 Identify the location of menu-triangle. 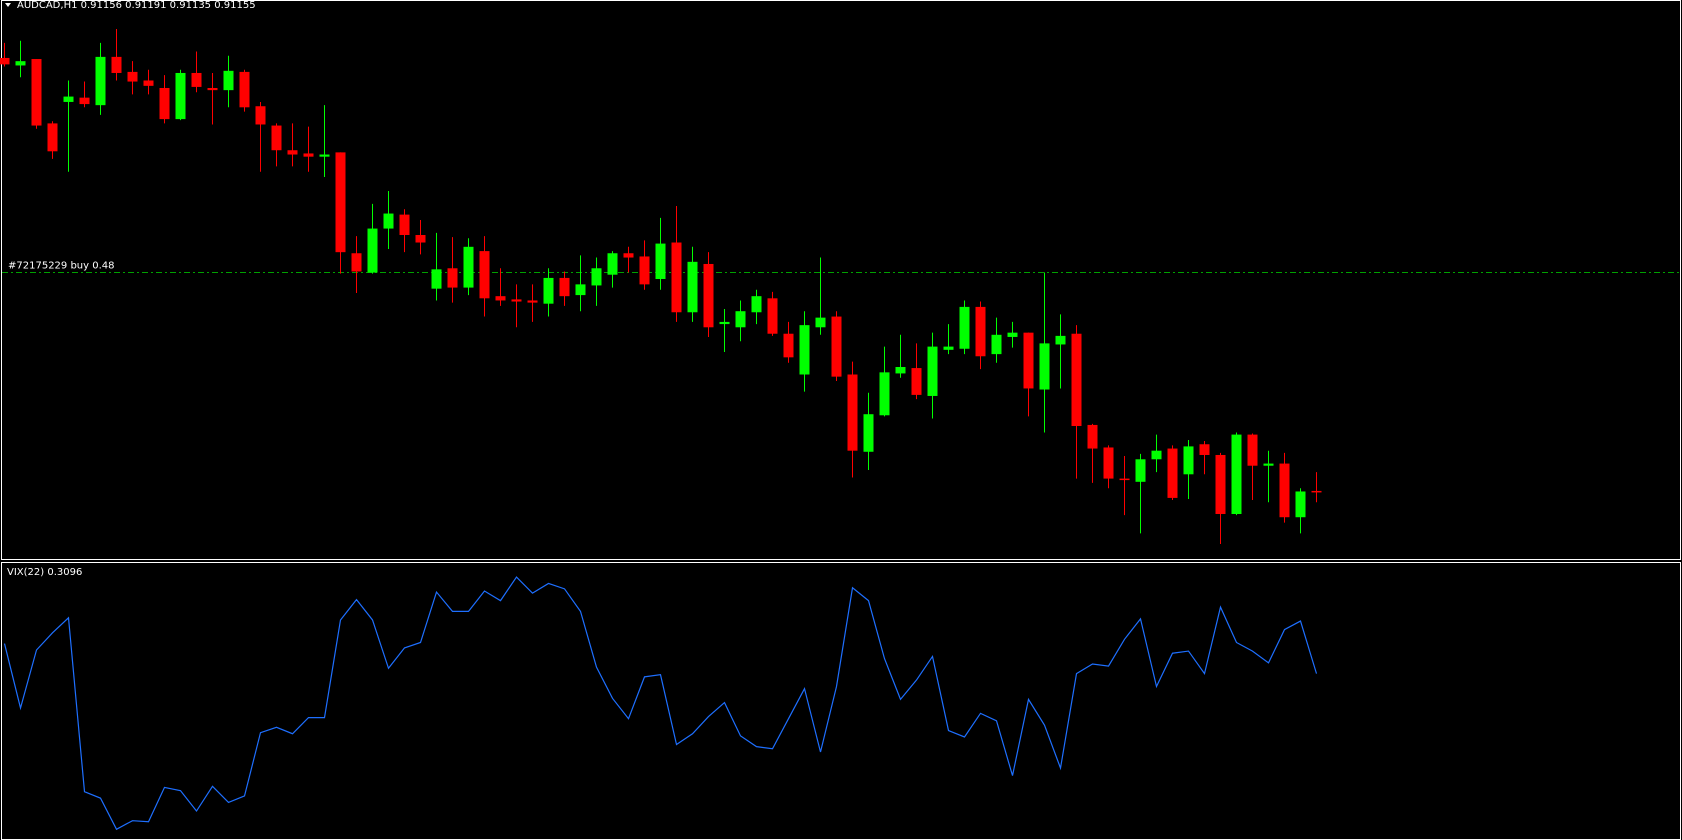
(8, 5).